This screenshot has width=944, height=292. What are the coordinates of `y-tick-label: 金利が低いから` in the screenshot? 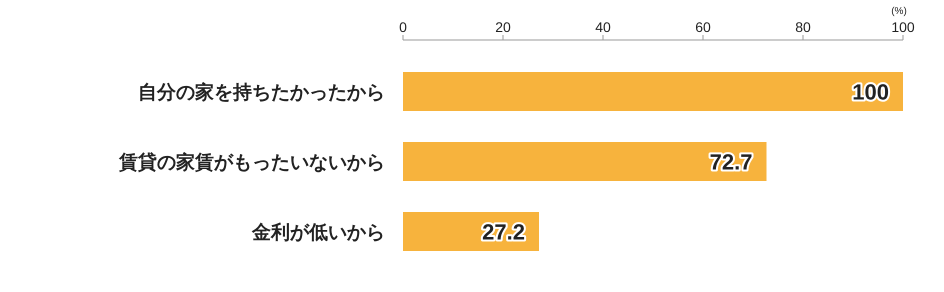 It's located at (318, 233).